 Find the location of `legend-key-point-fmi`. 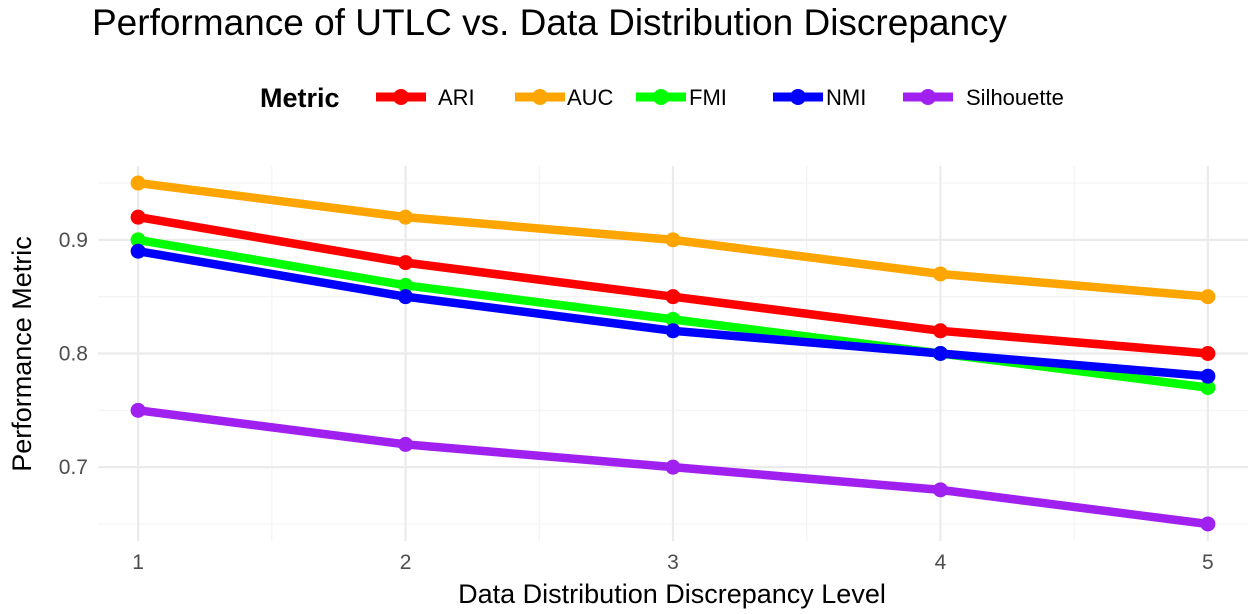

legend-key-point-fmi is located at coordinates (661, 97).